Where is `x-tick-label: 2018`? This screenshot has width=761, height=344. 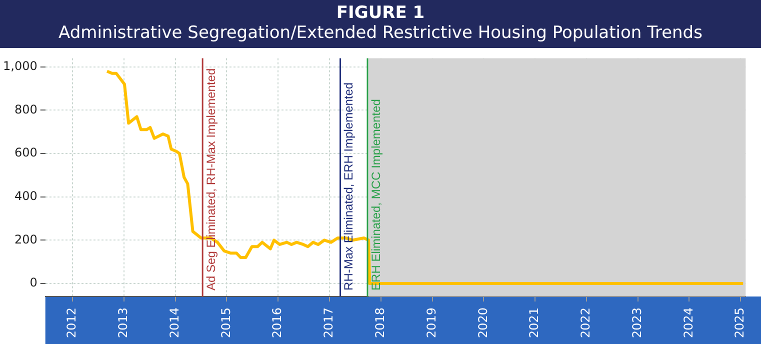
x-tick-label: 2018 is located at coordinates (380, 322).